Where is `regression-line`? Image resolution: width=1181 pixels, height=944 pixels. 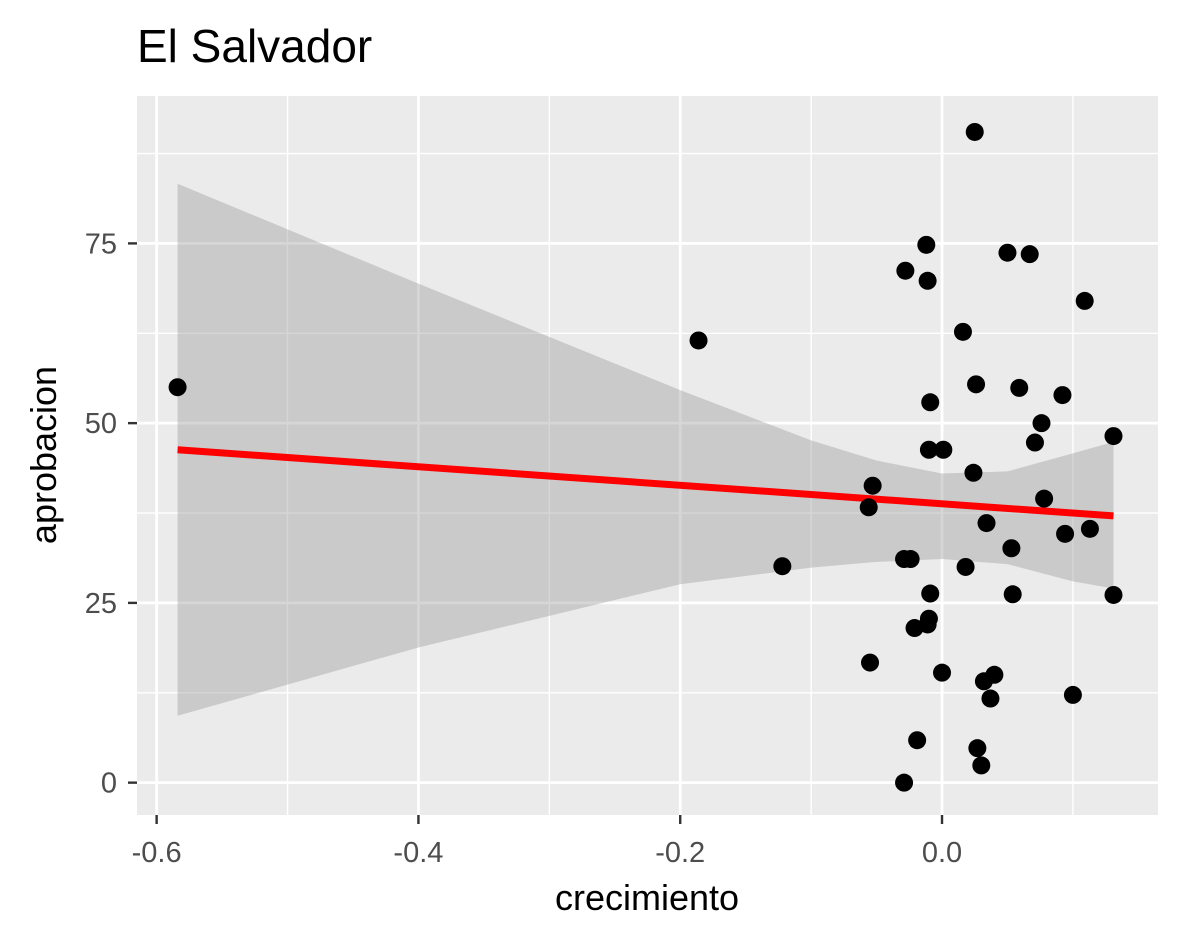 regression-line is located at coordinates (645, 483).